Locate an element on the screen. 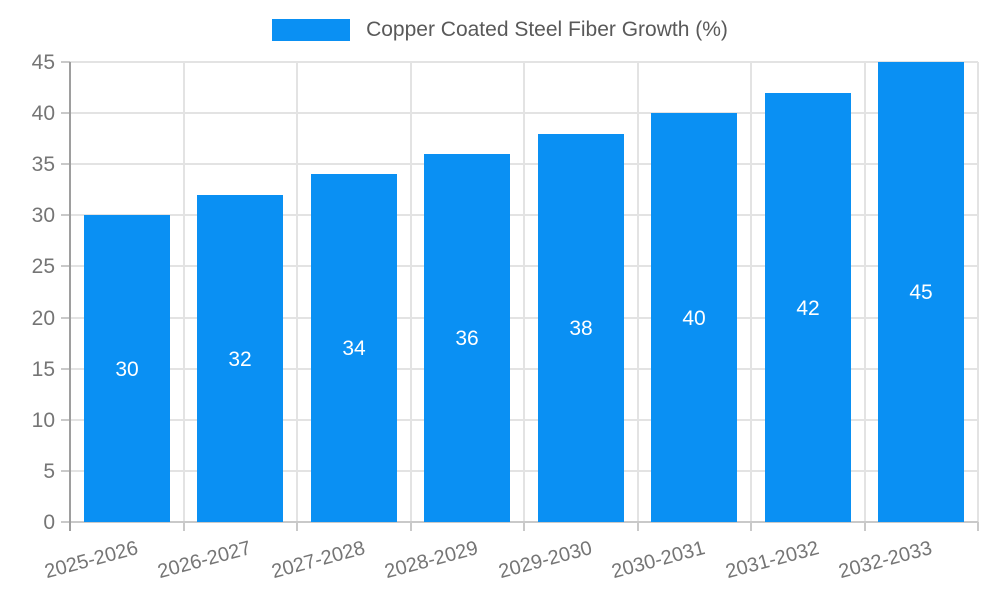  y-tick-label: 5 is located at coordinates (49, 471).